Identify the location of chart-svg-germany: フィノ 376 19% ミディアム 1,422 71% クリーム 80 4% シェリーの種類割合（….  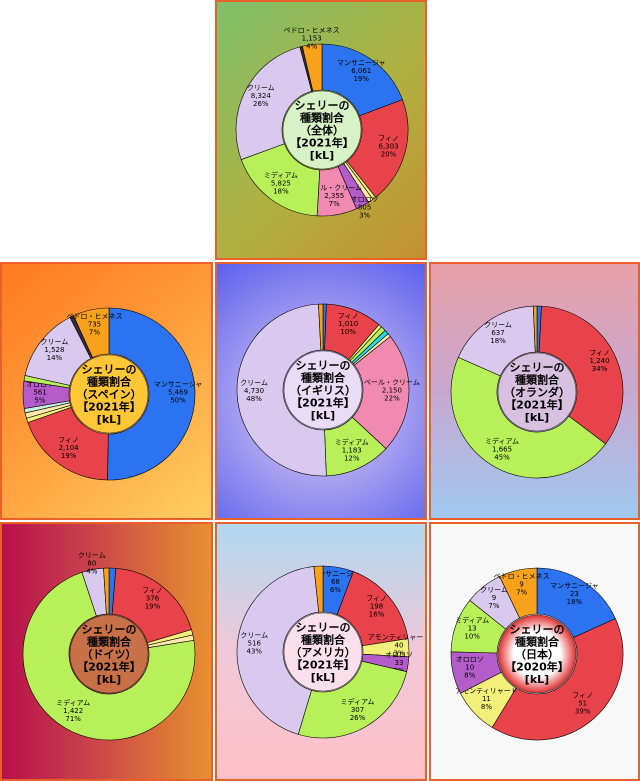
(109, 646).